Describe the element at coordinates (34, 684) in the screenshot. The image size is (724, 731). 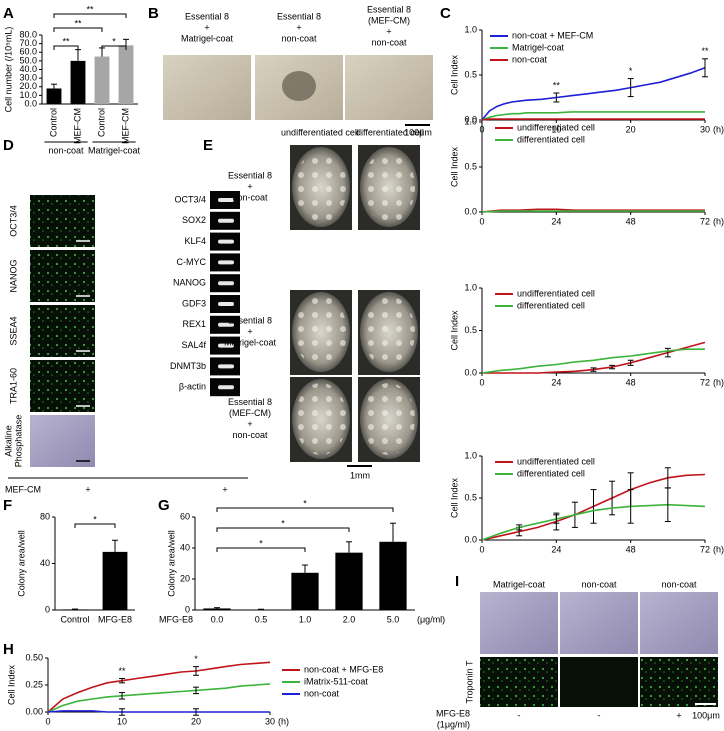
I see `y-tick-label: 0.25` at that location.